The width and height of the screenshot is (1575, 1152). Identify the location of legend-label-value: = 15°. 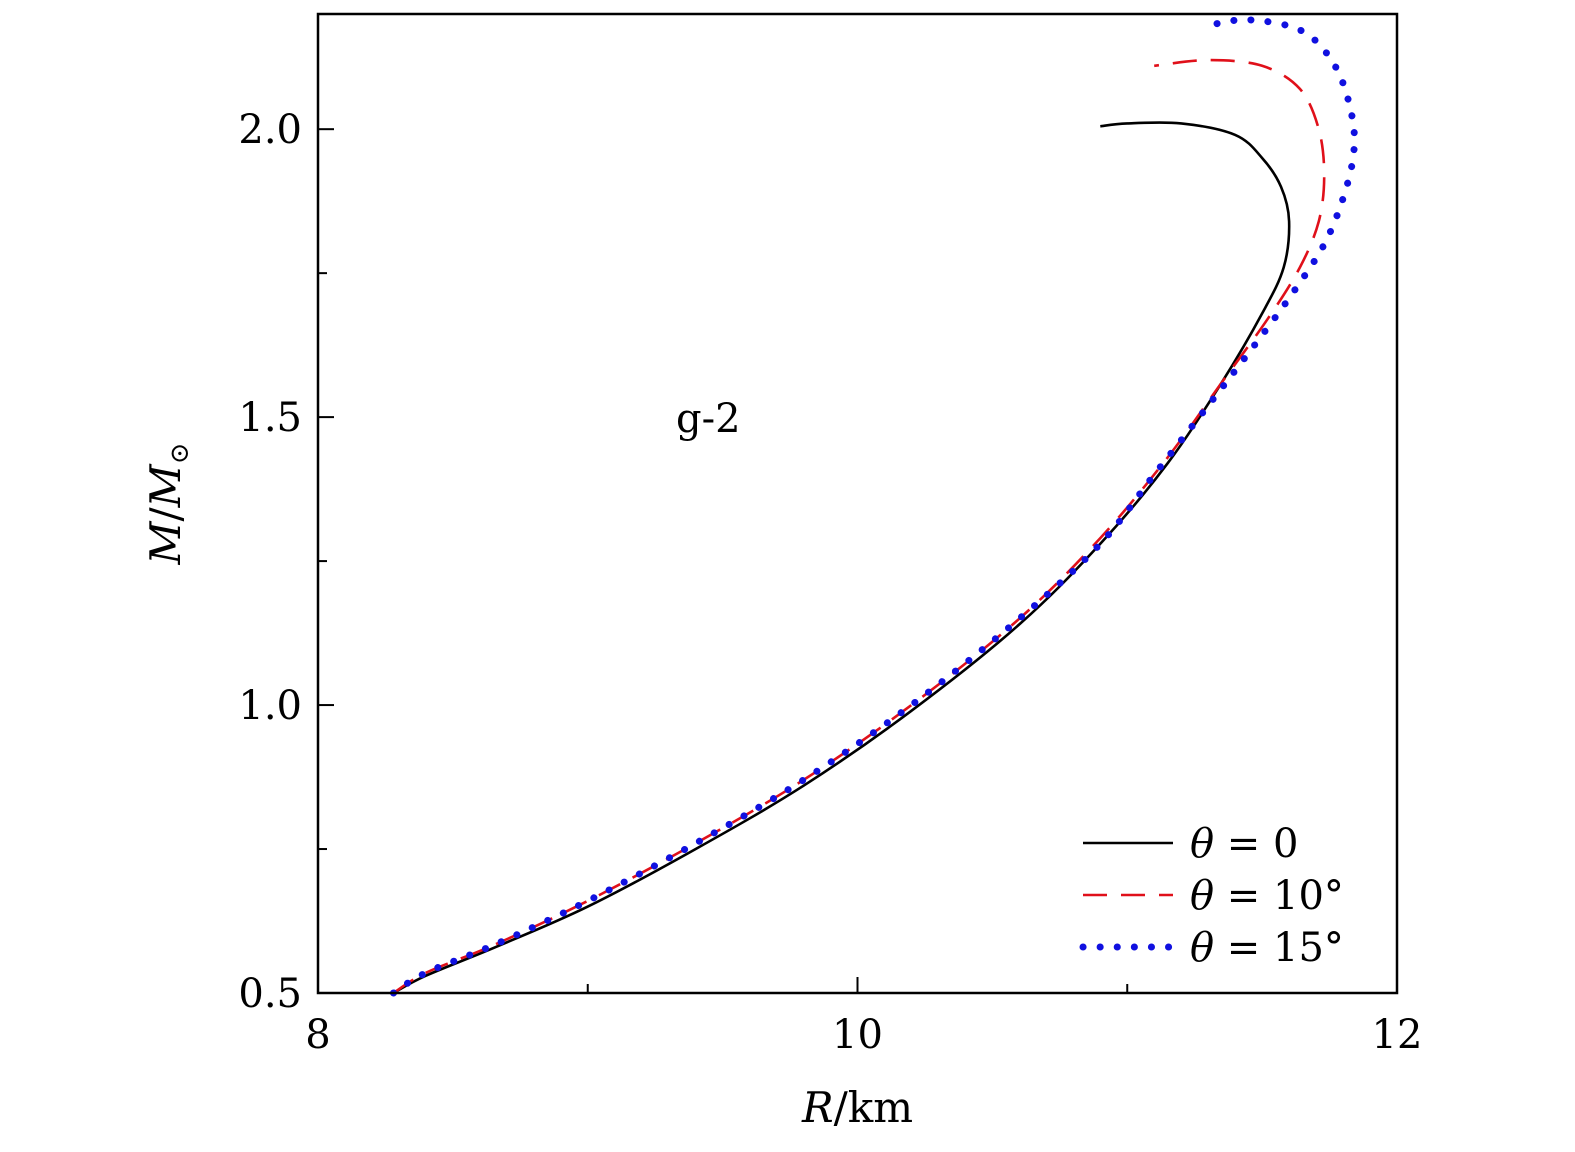
(1285, 948).